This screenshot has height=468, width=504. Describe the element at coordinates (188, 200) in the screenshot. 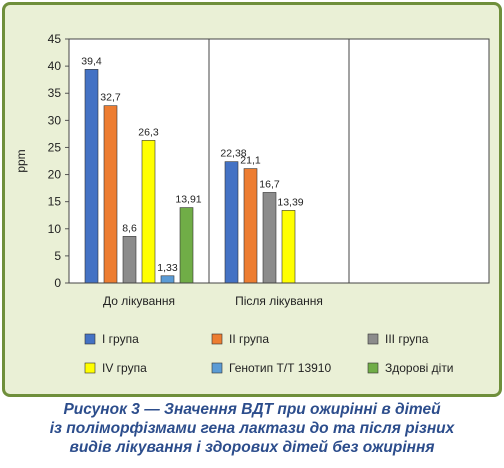

I see `bar-value-label: 13,91` at that location.